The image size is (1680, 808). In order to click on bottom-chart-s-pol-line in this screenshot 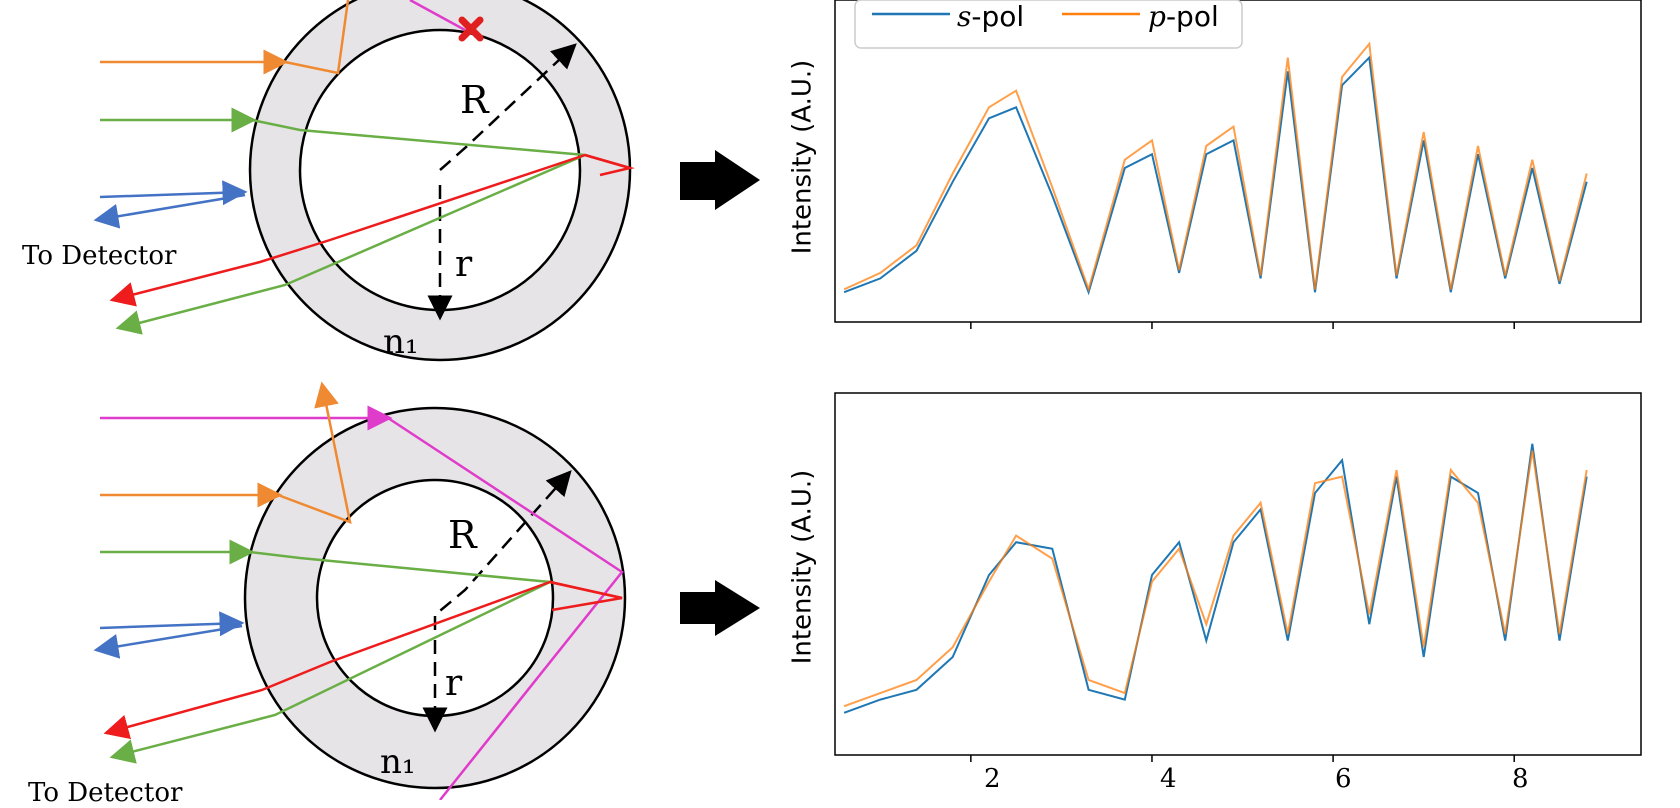, I will do `click(1215, 578)`.